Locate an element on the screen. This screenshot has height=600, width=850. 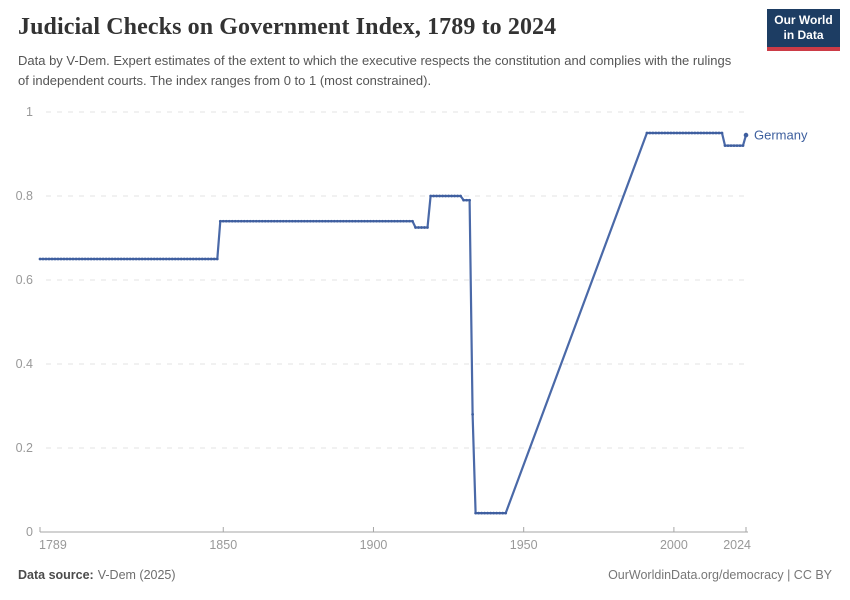
owid-logo: Our World in Data is located at coordinates (803, 30).